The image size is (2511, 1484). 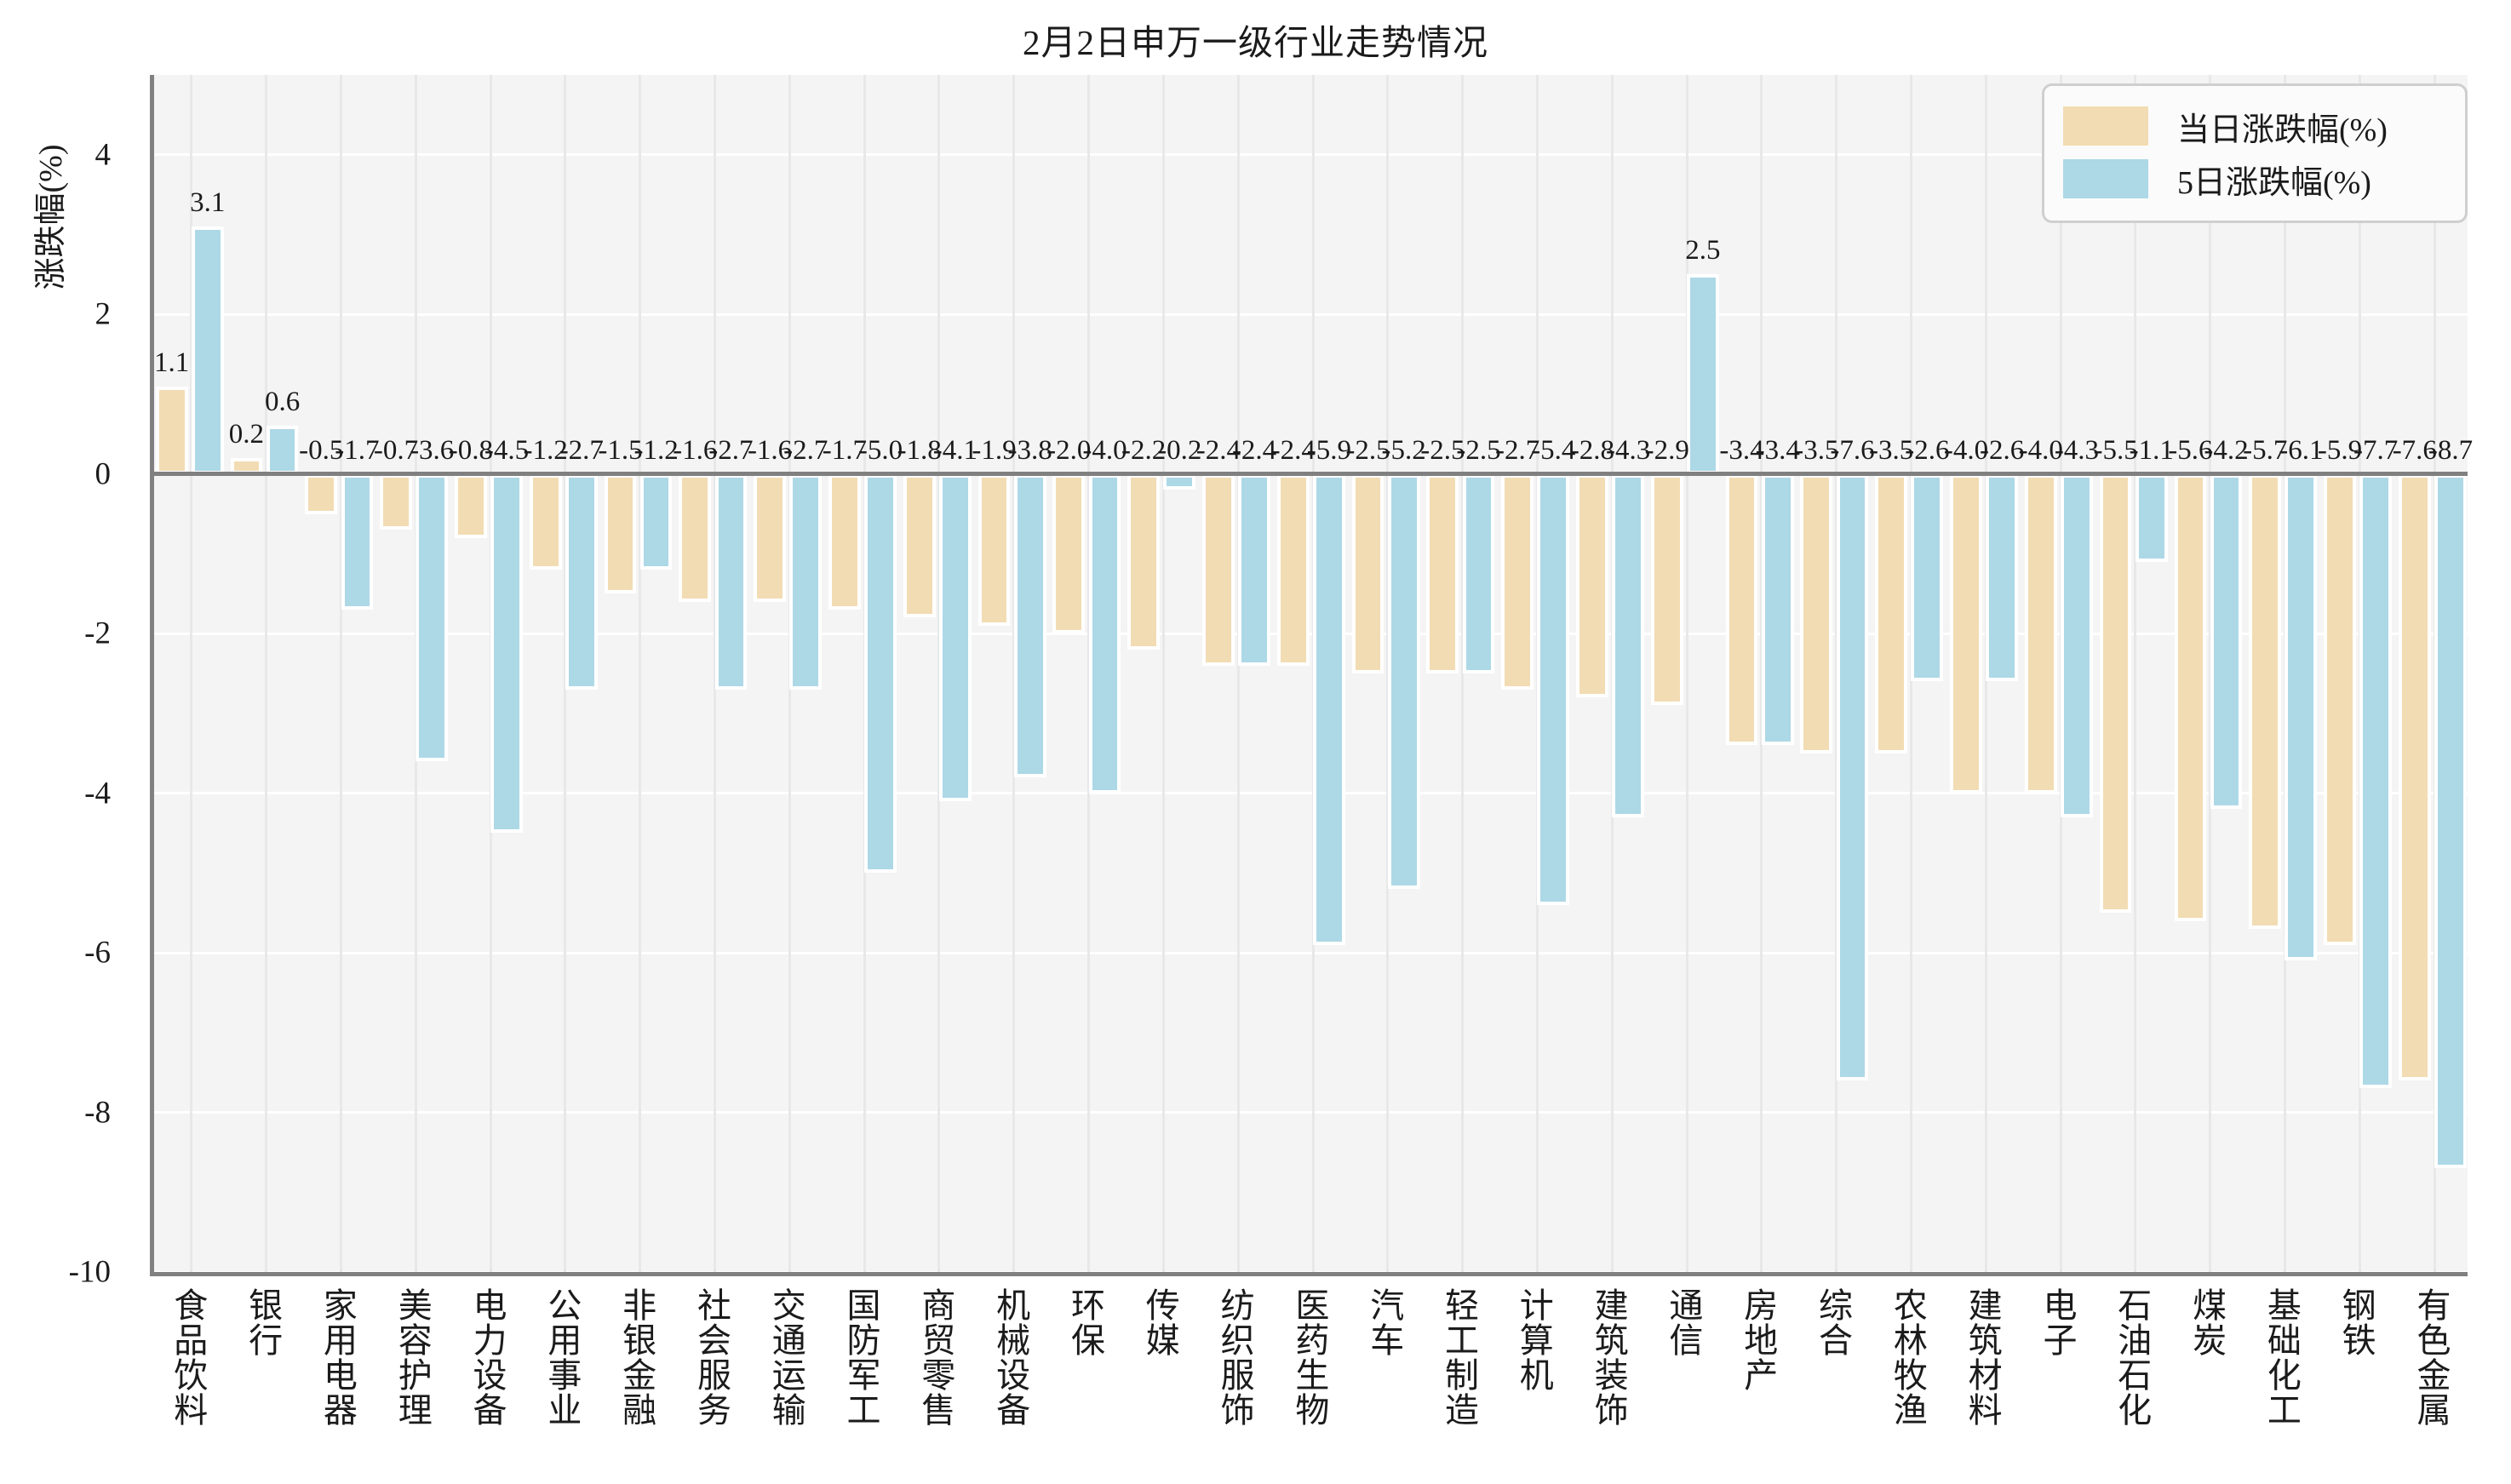 I want to click on y-axis-tick-label: -6, so click(x=97, y=953).